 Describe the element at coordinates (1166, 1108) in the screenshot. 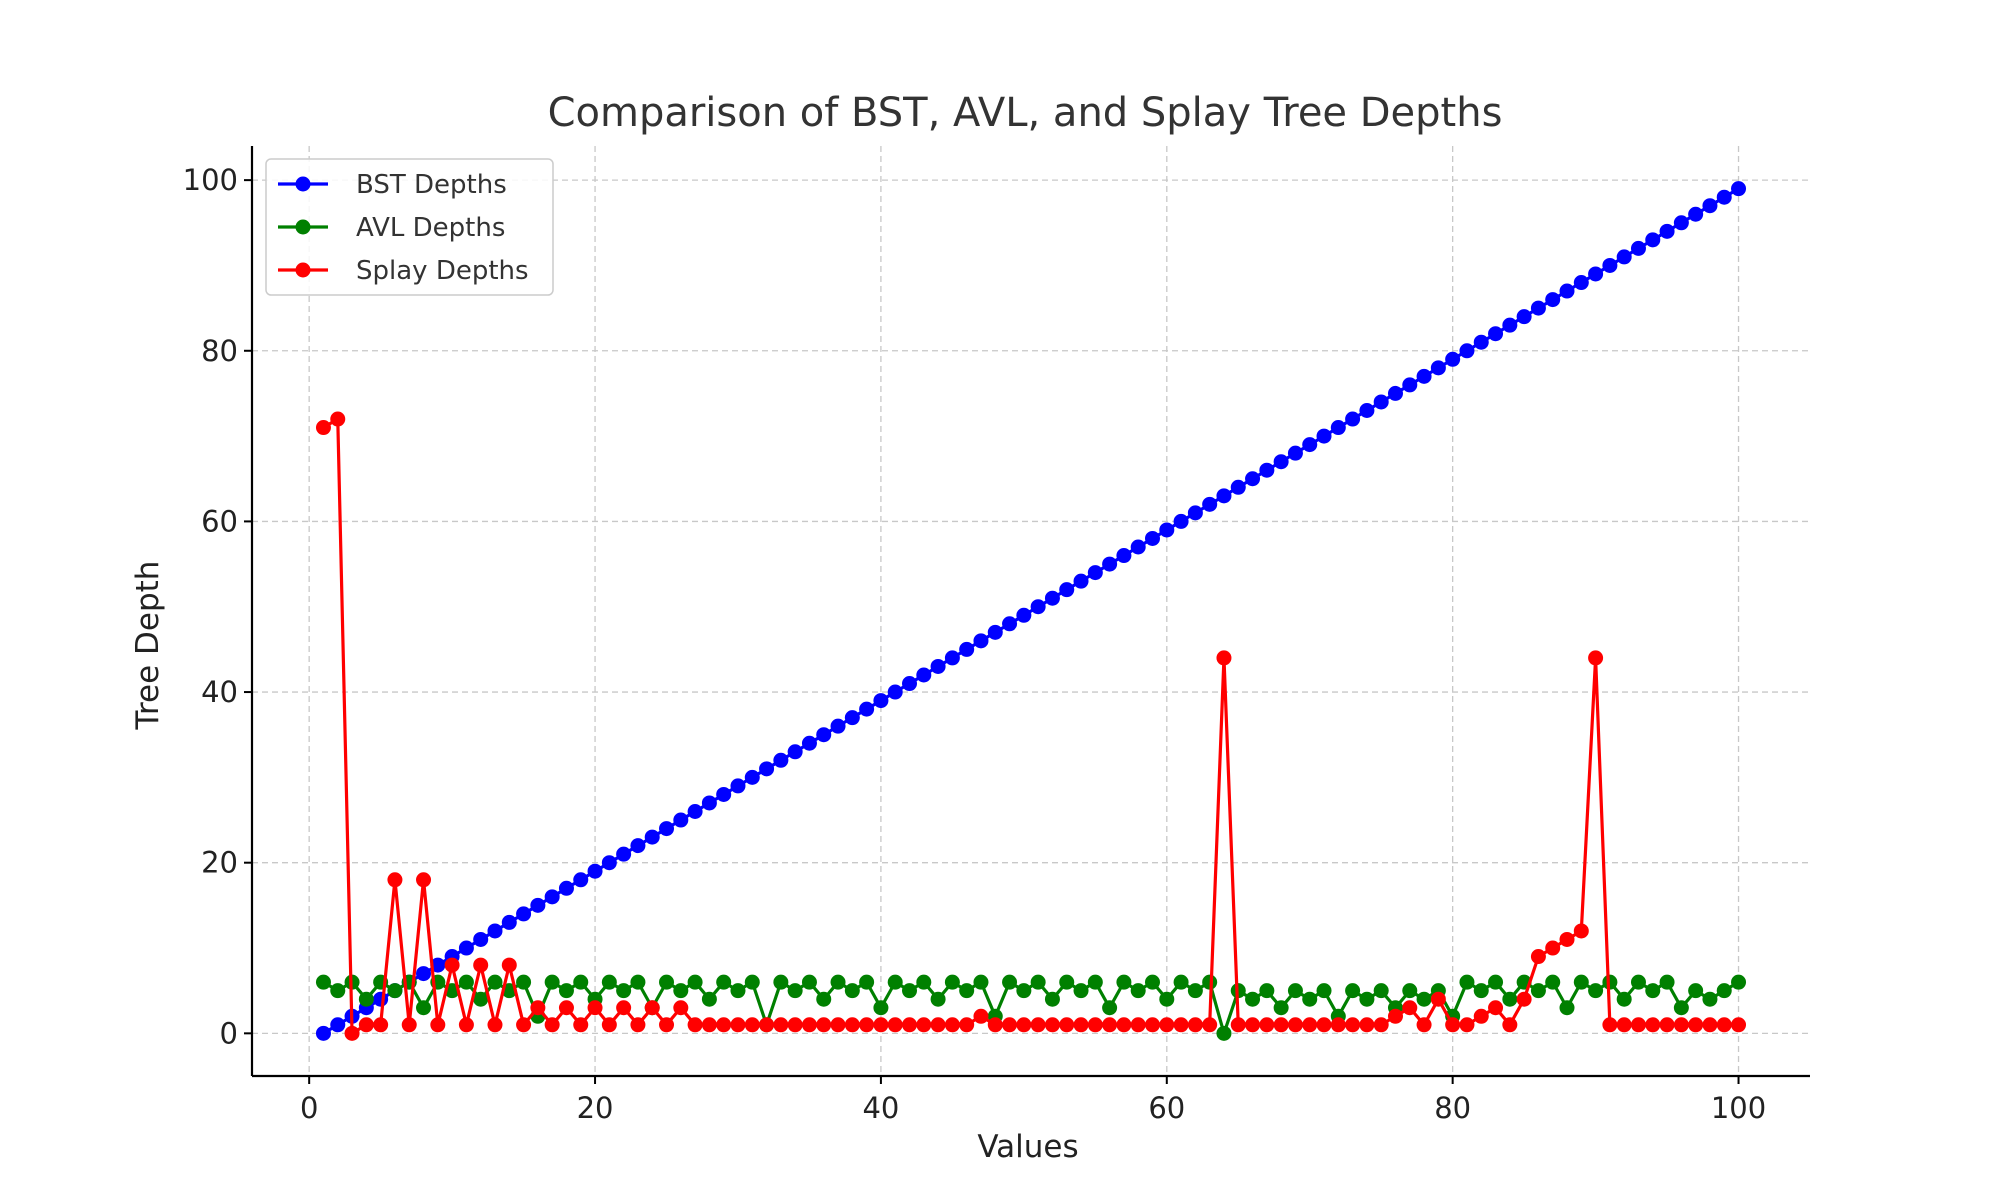

I see `x-tick-label: 60` at that location.